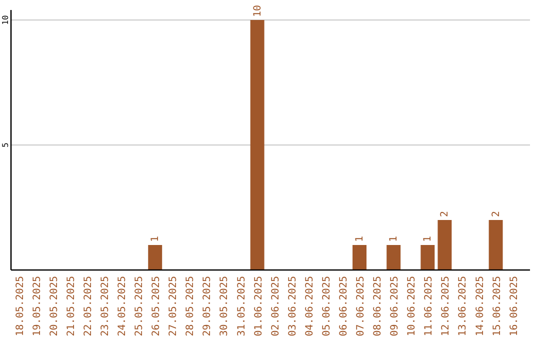 The height and width of the screenshot is (340, 540). I want to click on x-tick-label: 10.06.2025, so click(412, 306).